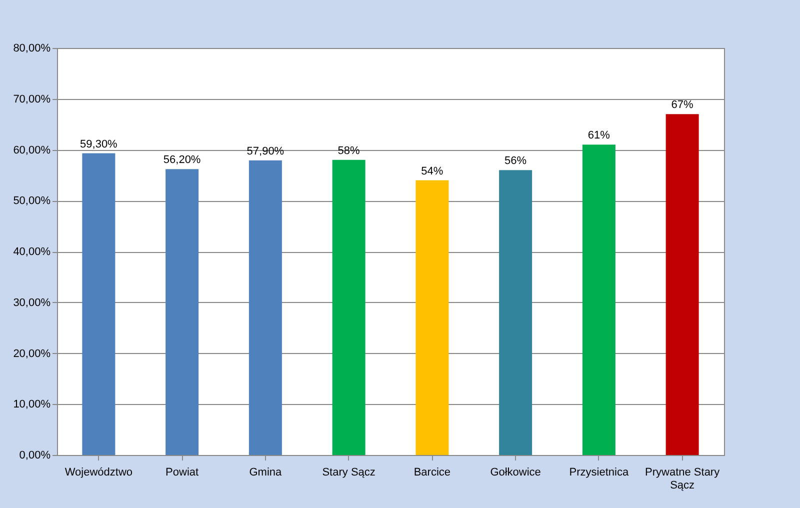 The width and height of the screenshot is (800, 508). Describe the element at coordinates (515, 472) in the screenshot. I see `x-tick-label: Gołkowice` at that location.